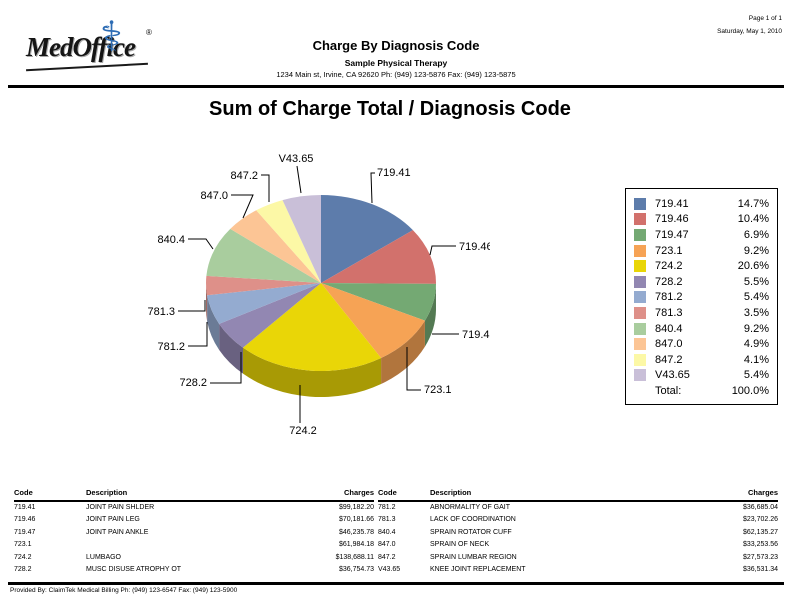  What do you see at coordinates (701, 235) in the screenshot?
I see `legend-item: 719.47 6.9%` at bounding box center [701, 235].